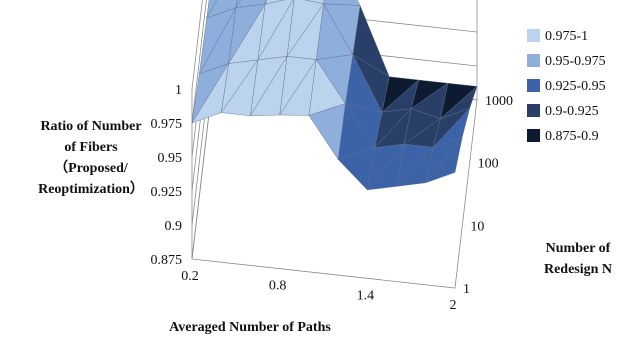  I want to click on z-tick-label: 0.925, so click(167, 192).